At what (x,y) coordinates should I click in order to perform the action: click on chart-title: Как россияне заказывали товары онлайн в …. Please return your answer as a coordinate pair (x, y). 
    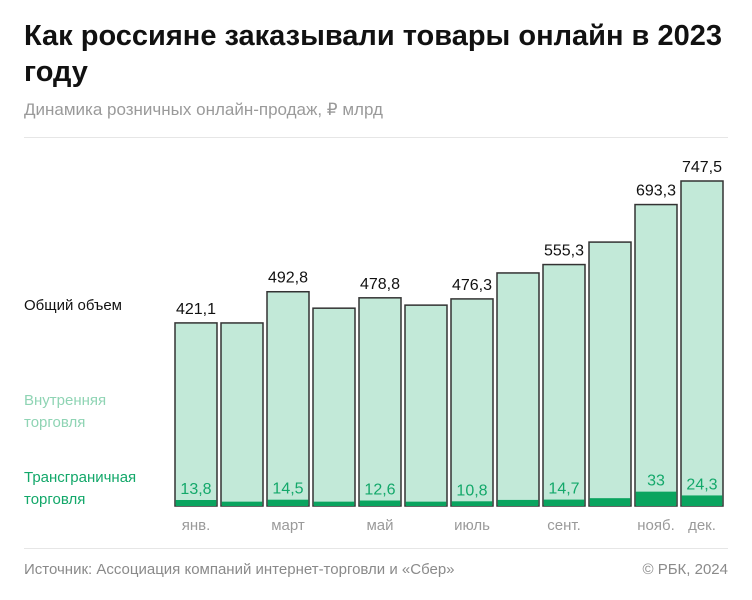
    Looking at the image, I should click on (373, 54).